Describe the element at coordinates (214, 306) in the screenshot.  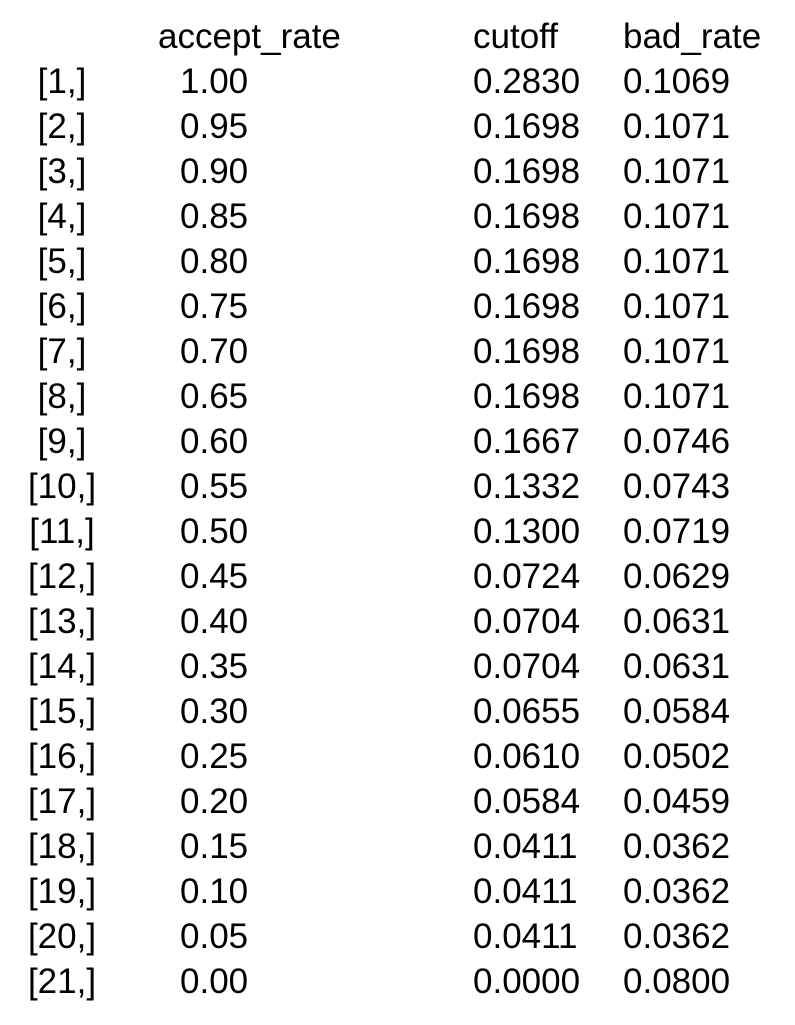
I see `accept-rate-cell: 0.75` at that location.